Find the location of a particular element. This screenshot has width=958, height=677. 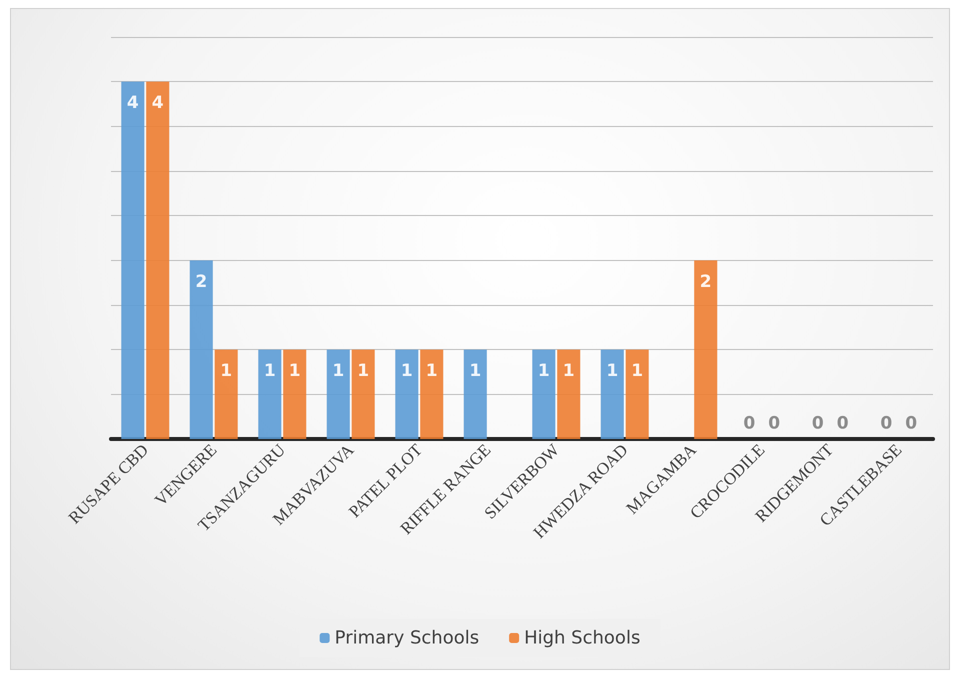

legend-label: High Schools is located at coordinates (582, 638).